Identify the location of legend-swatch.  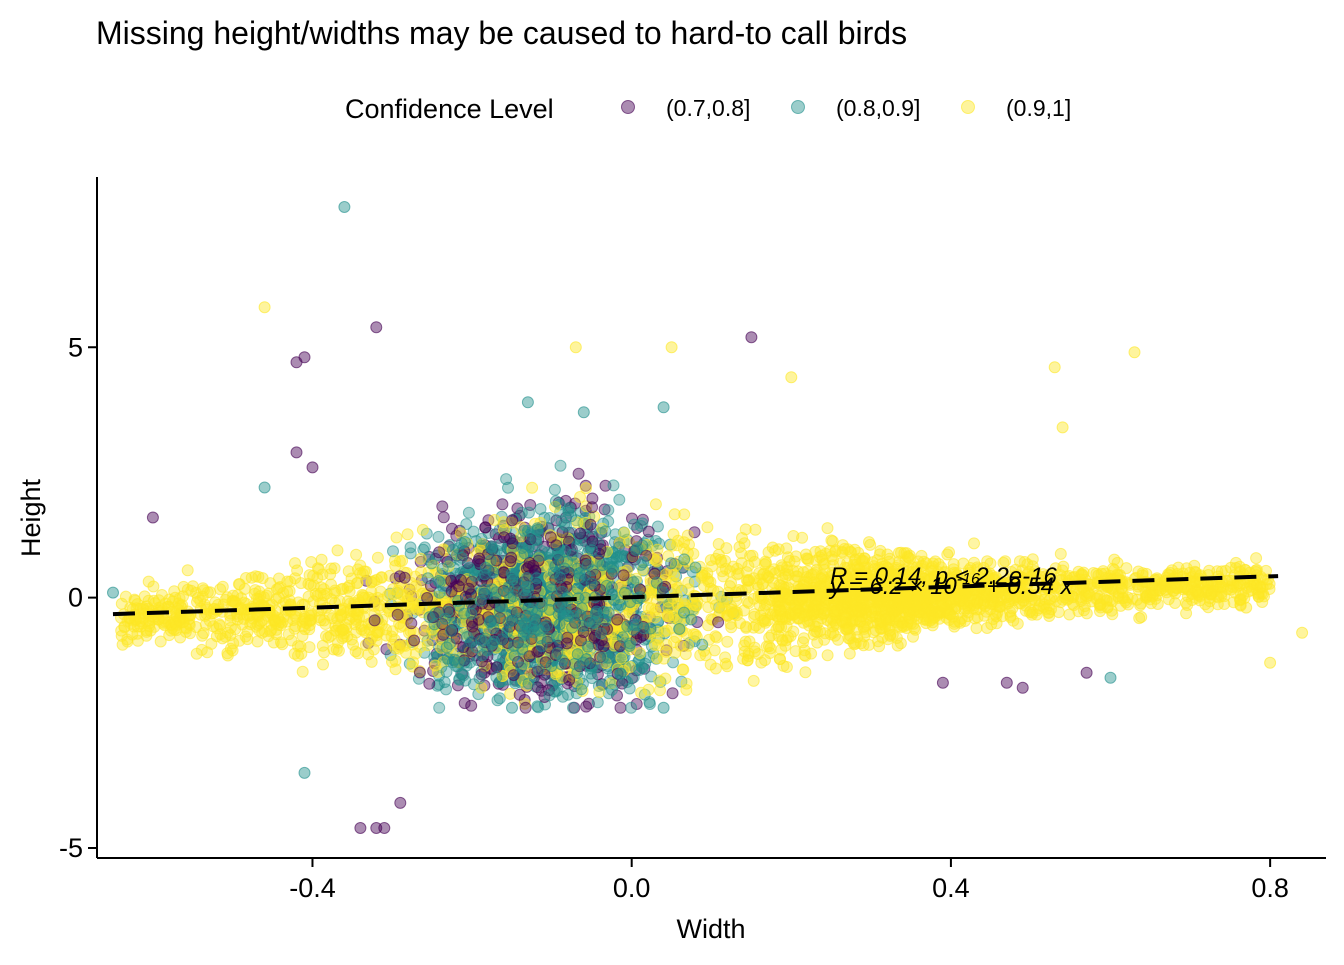
(968, 107).